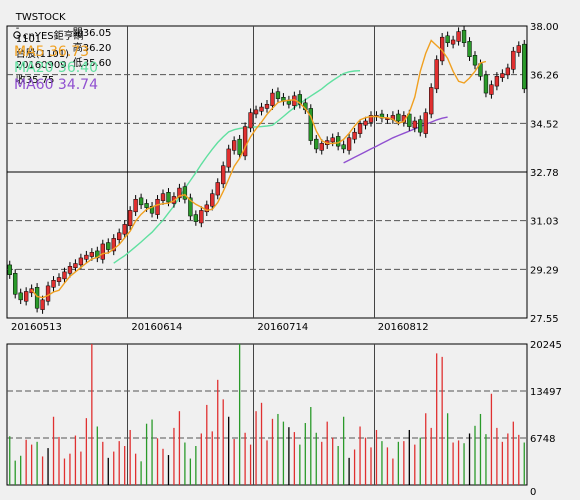 The image size is (580, 500). I want to click on low-price: 低35.60, so click(92, 63).